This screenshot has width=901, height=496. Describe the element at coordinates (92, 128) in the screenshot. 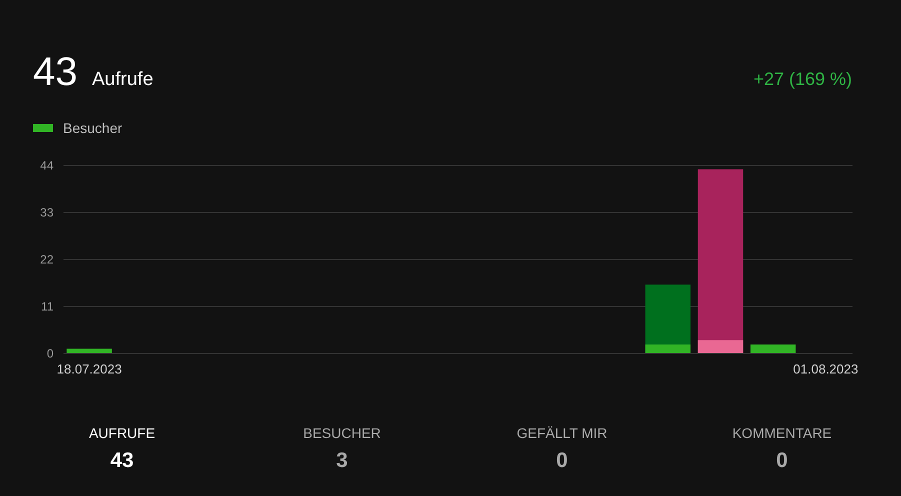

I see `legend-label: Besucher` at that location.